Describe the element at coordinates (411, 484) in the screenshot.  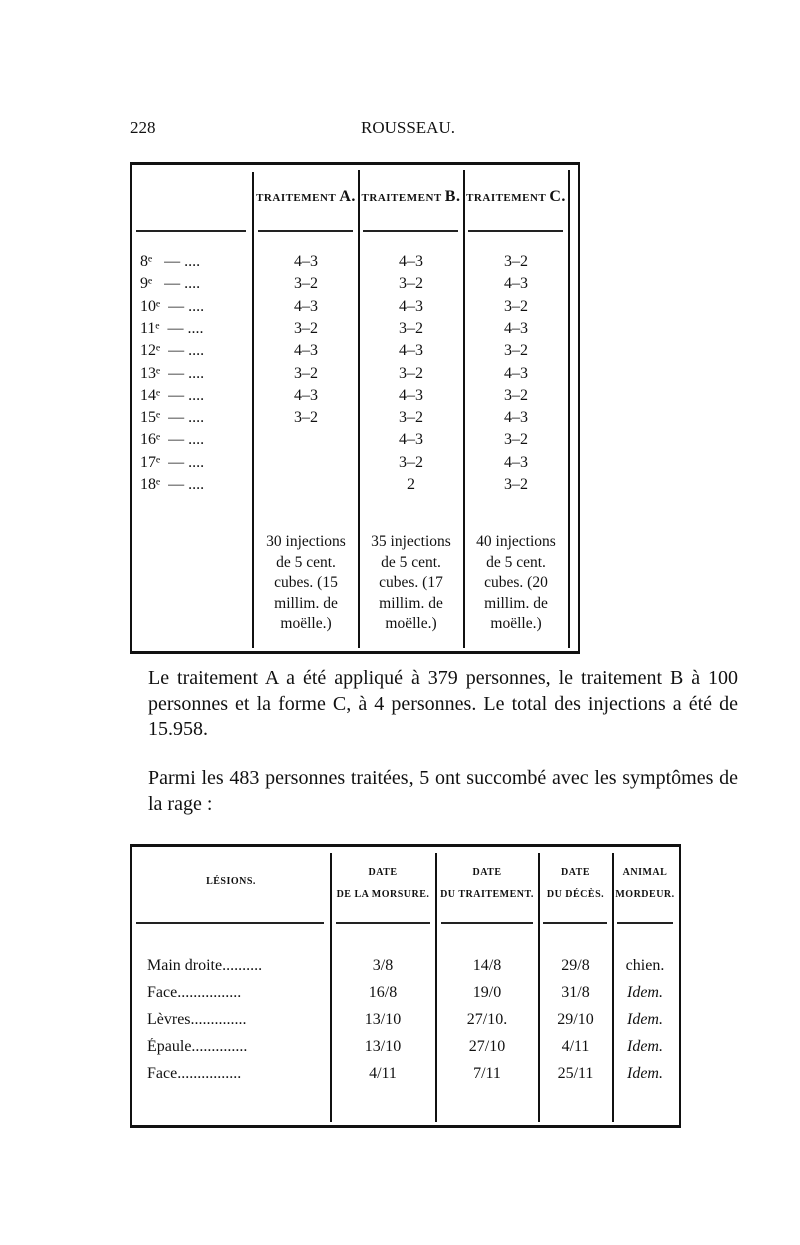
I see `cell-b: 2` at that location.